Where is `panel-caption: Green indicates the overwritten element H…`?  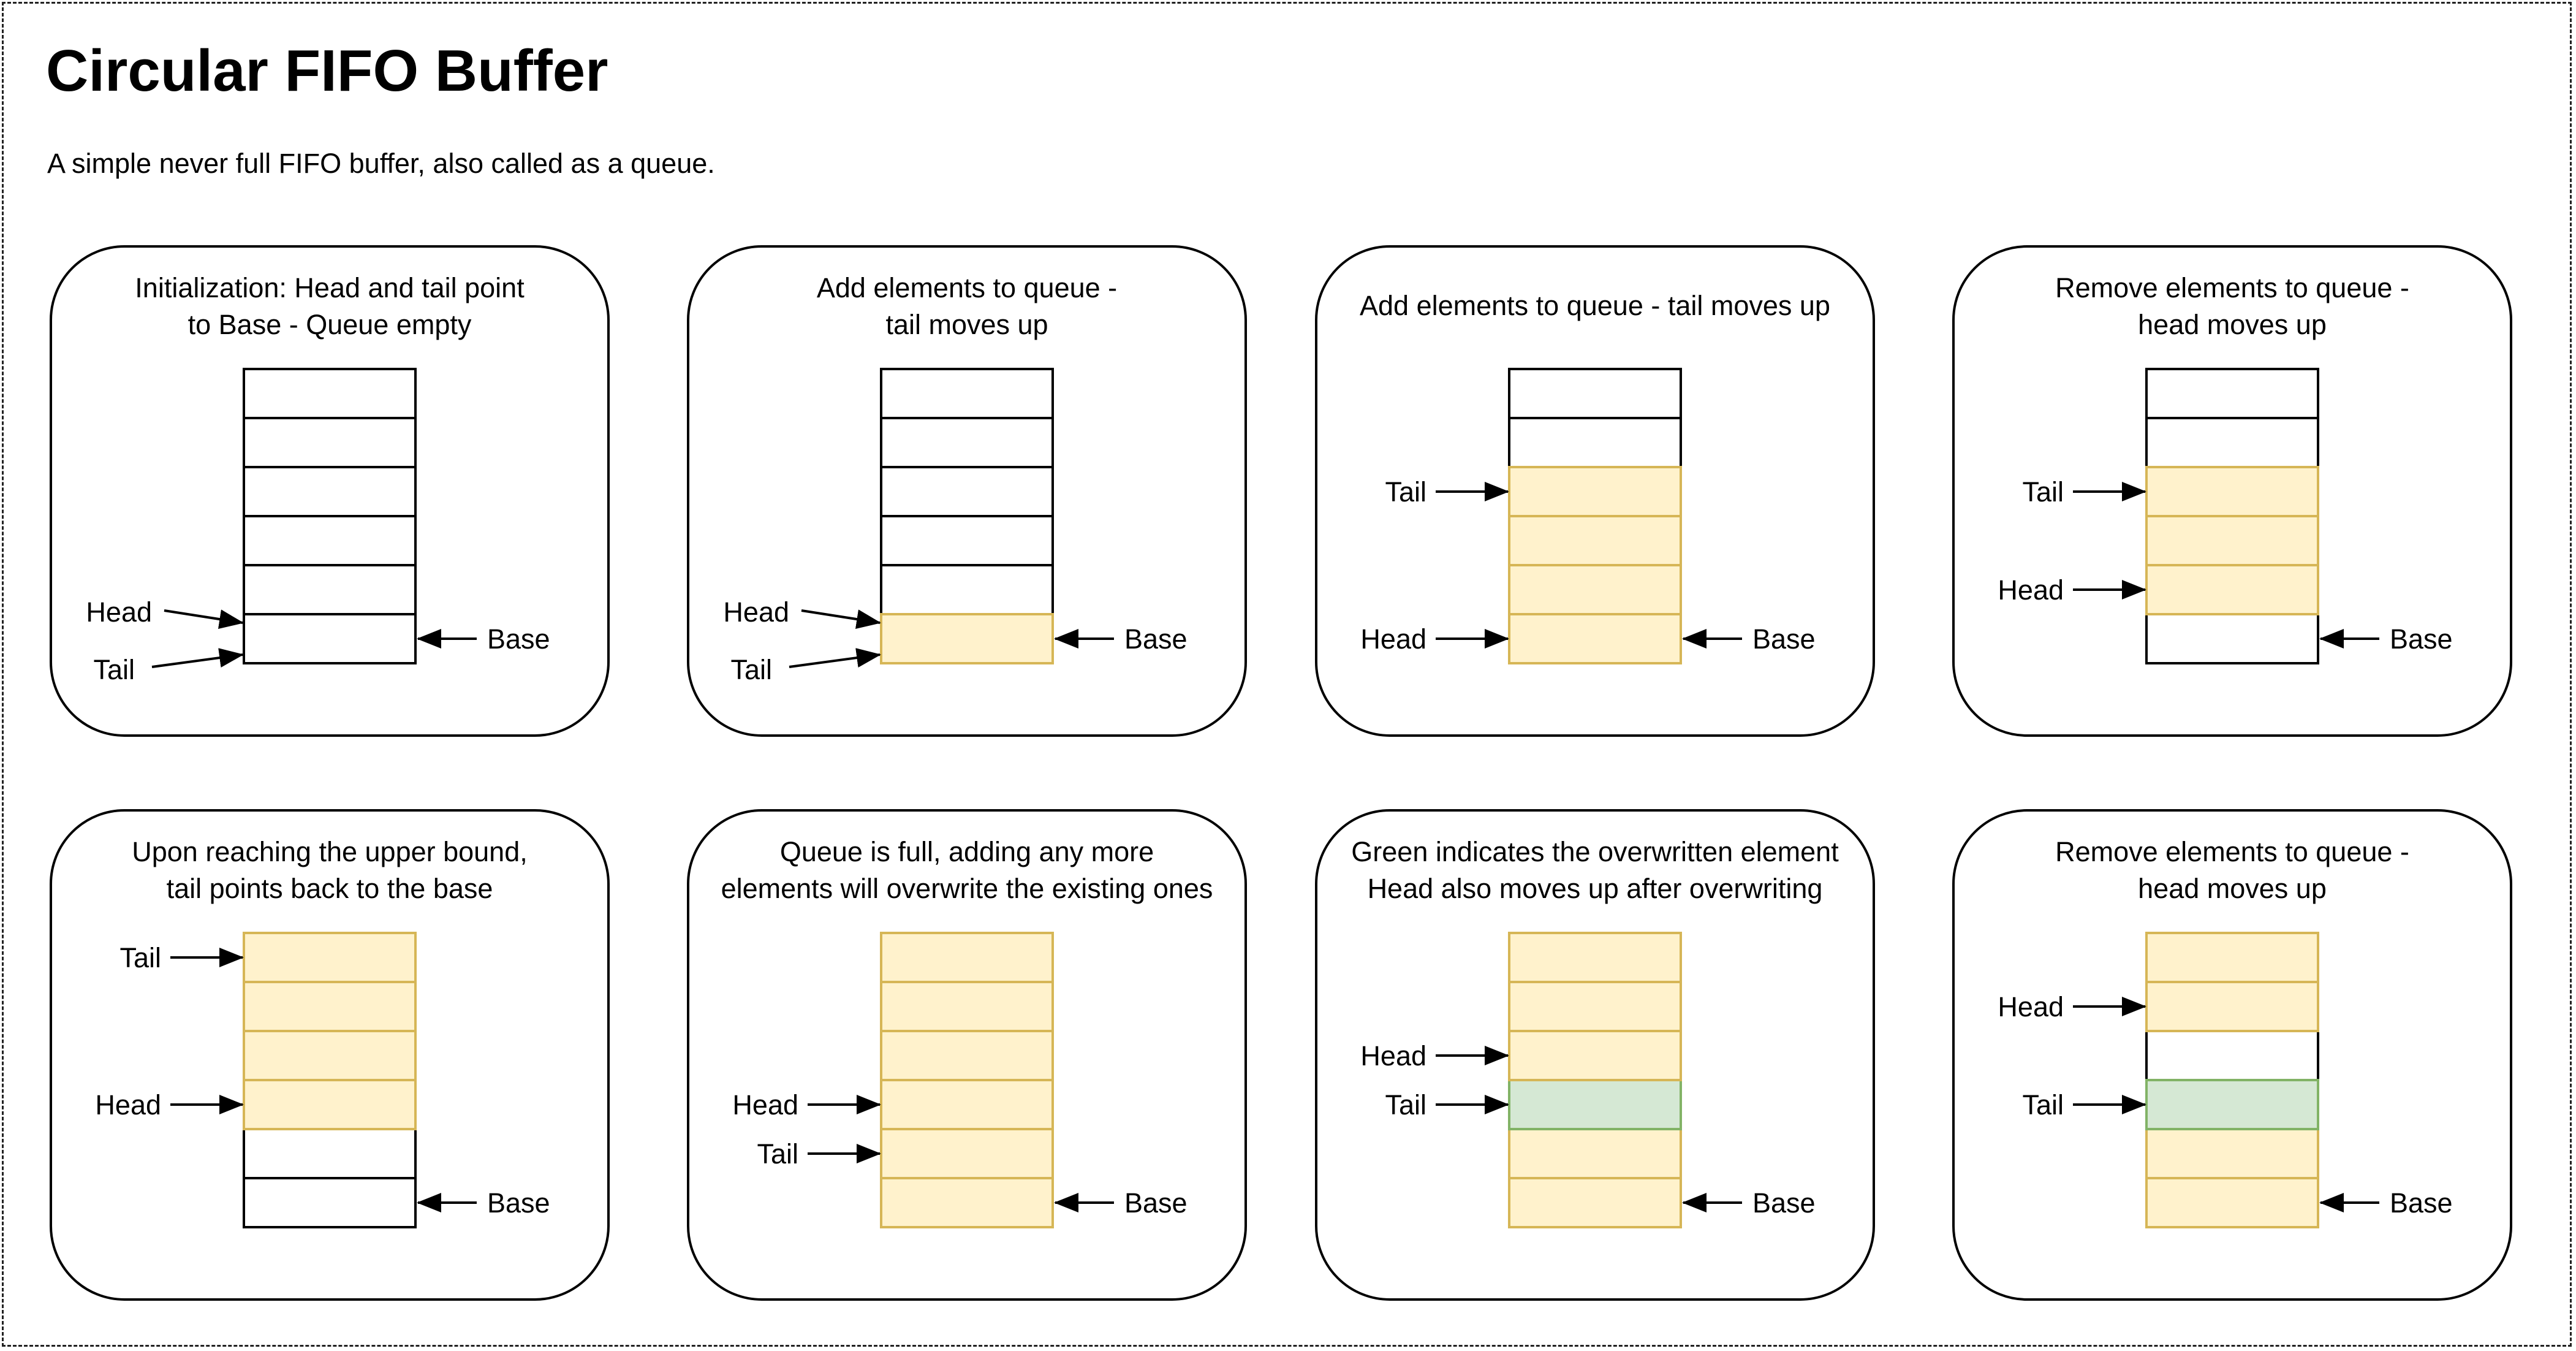
panel-caption: Green indicates the overwritten element H… is located at coordinates (1595, 870).